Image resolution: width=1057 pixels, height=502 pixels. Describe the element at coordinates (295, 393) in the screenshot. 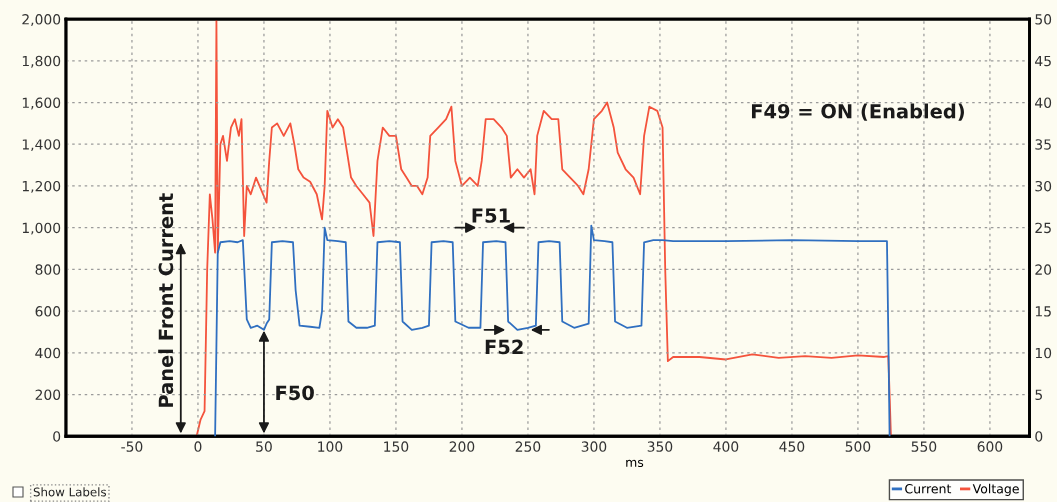

I see `annotation: F50` at that location.